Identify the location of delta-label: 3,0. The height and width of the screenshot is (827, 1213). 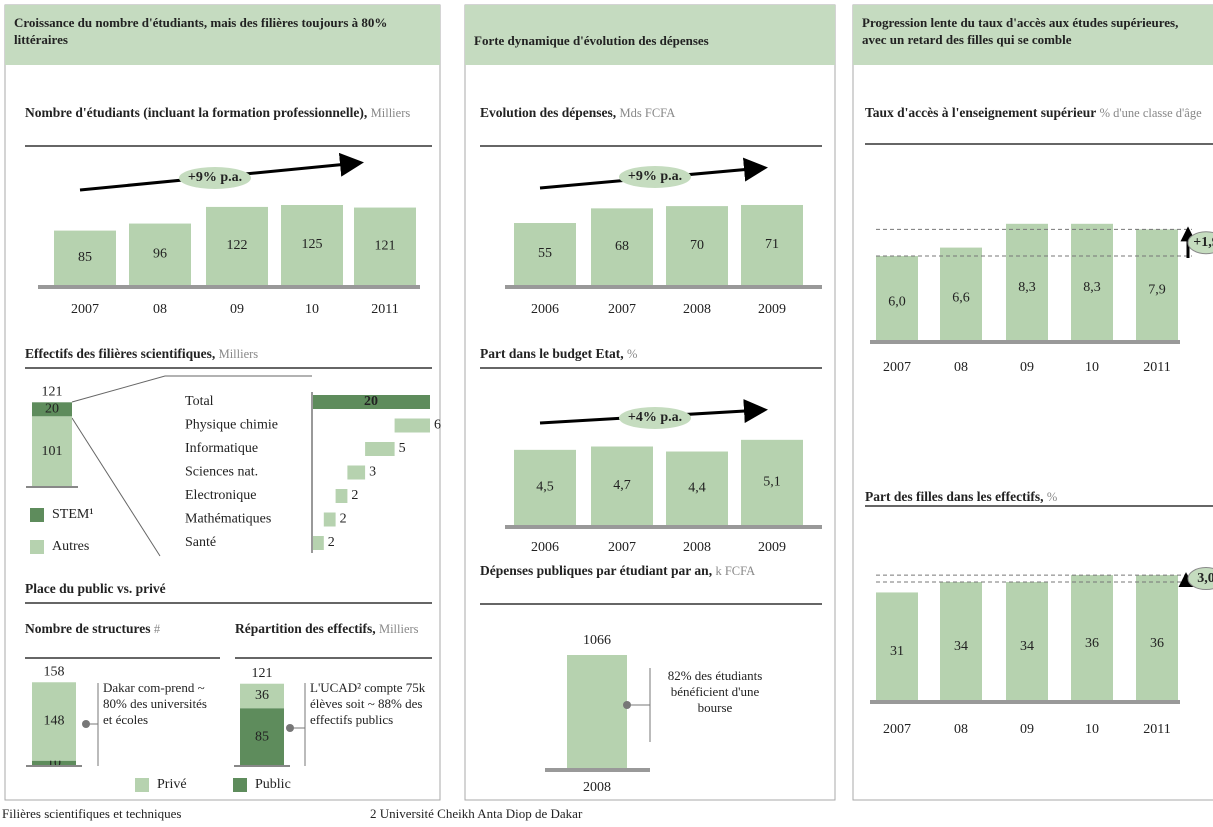
(1205, 578).